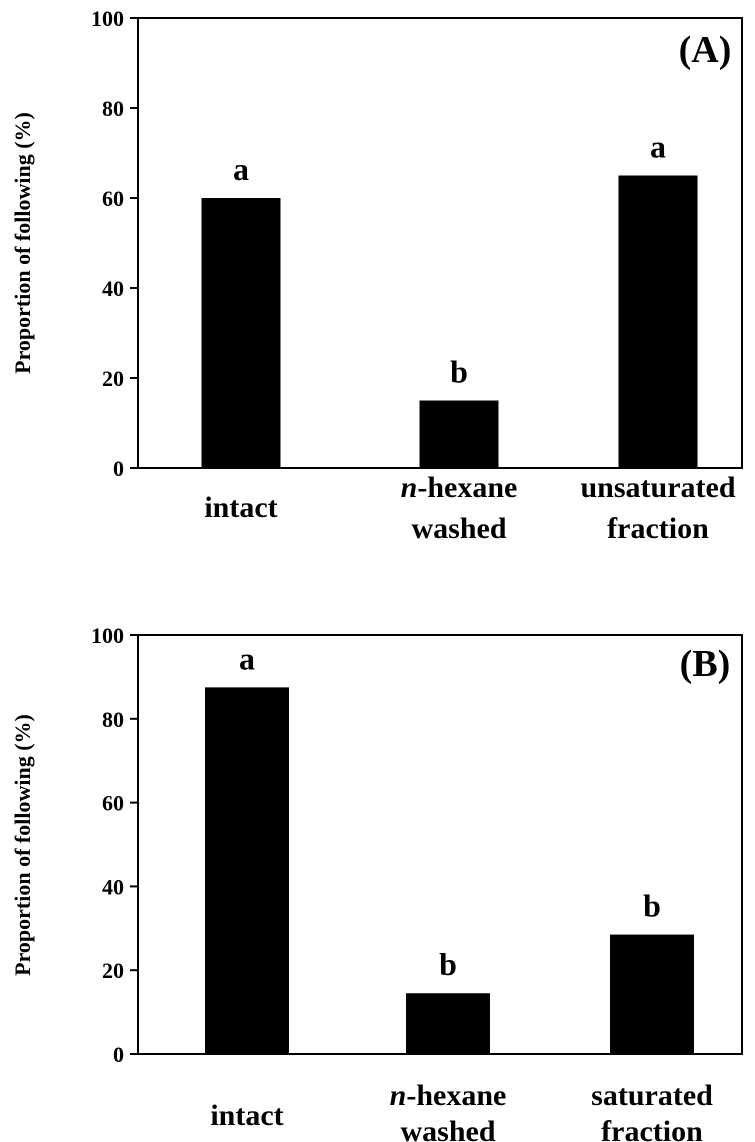  I want to click on category-label-text: unsaturated, so click(657, 487).